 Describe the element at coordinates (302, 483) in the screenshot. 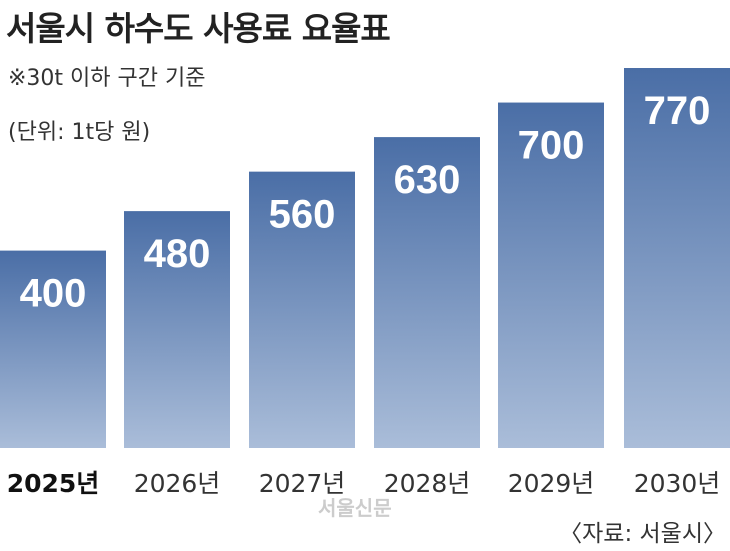

I see `x-tick-label: 2027년` at that location.